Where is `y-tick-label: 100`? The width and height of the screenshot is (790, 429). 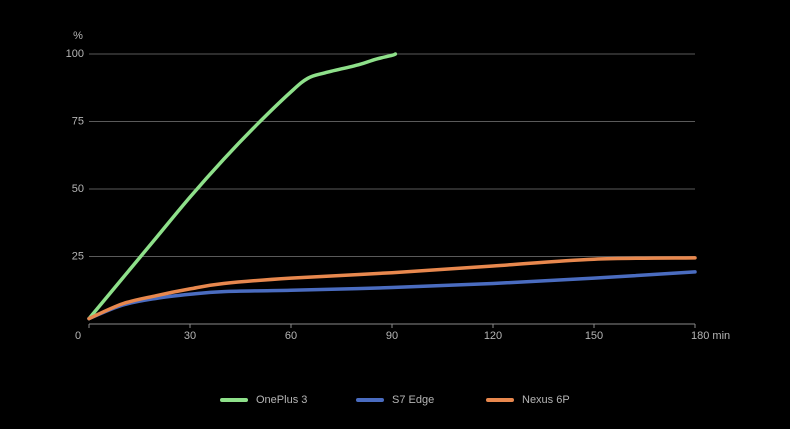
y-tick-label: 100 is located at coordinates (75, 54).